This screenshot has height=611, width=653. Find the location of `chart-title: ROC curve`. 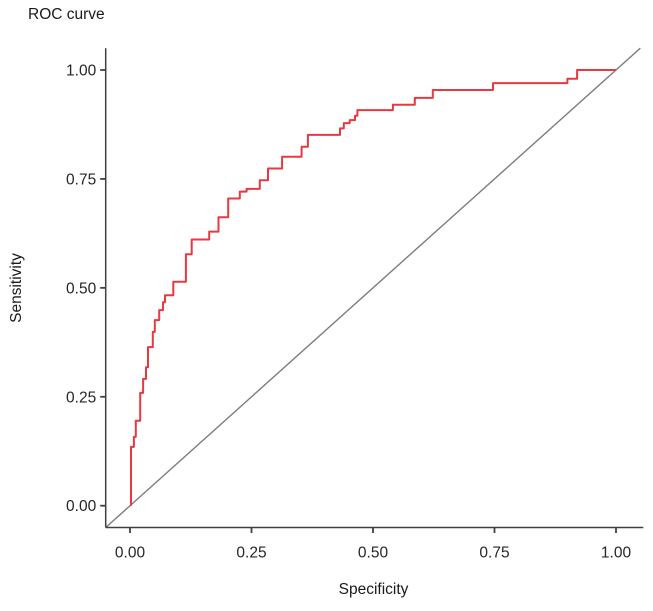

chart-title: ROC curve is located at coordinates (66, 14).